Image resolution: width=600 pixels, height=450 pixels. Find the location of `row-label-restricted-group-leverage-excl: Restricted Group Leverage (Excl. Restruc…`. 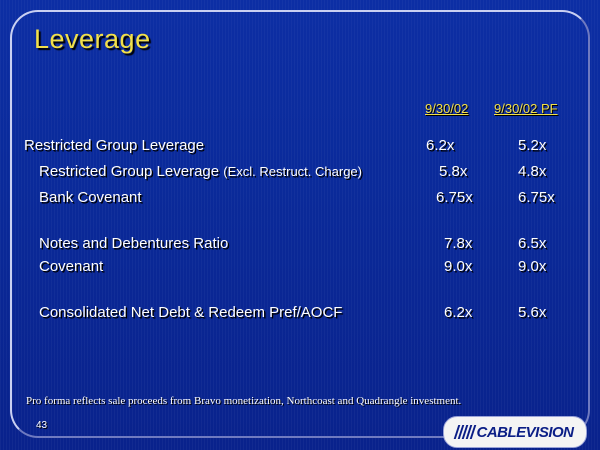

row-label-restricted-group-leverage-excl: Restricted Group Leverage (Excl. Restruc… is located at coordinates (200, 171).